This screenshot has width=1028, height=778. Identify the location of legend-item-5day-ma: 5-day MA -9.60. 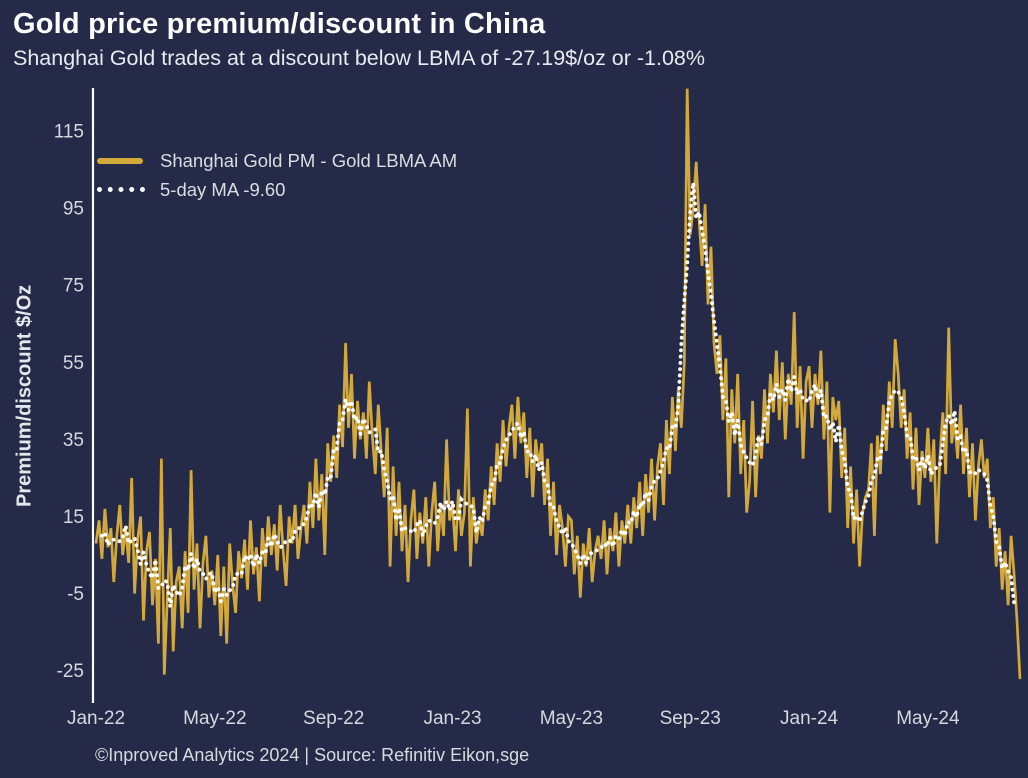
(277, 189).